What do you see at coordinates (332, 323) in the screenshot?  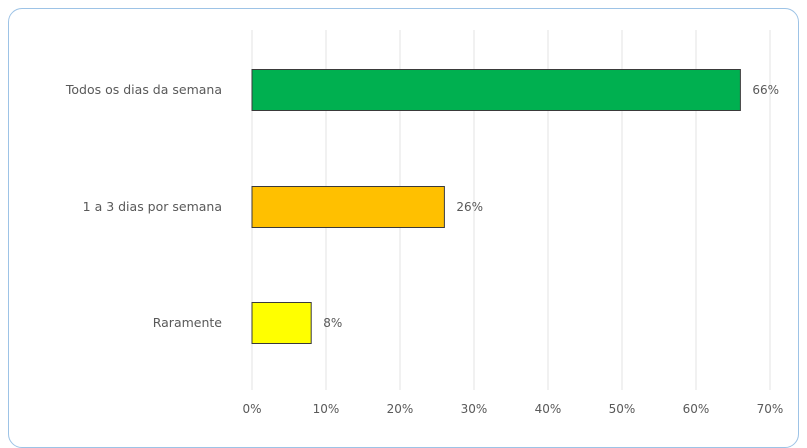 I see `data-label-2: 8%` at bounding box center [332, 323].